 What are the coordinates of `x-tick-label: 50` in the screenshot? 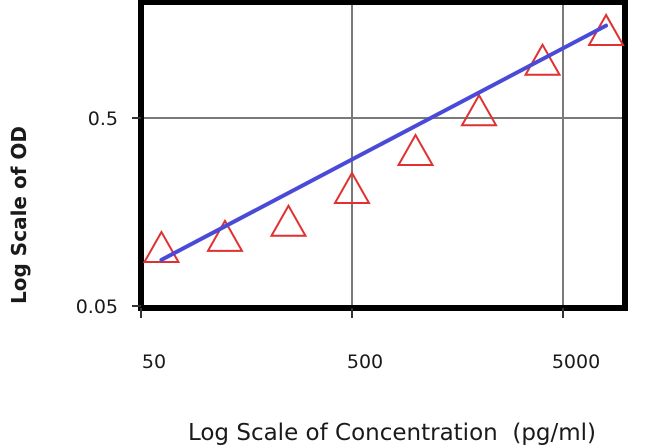 It's located at (154, 362).